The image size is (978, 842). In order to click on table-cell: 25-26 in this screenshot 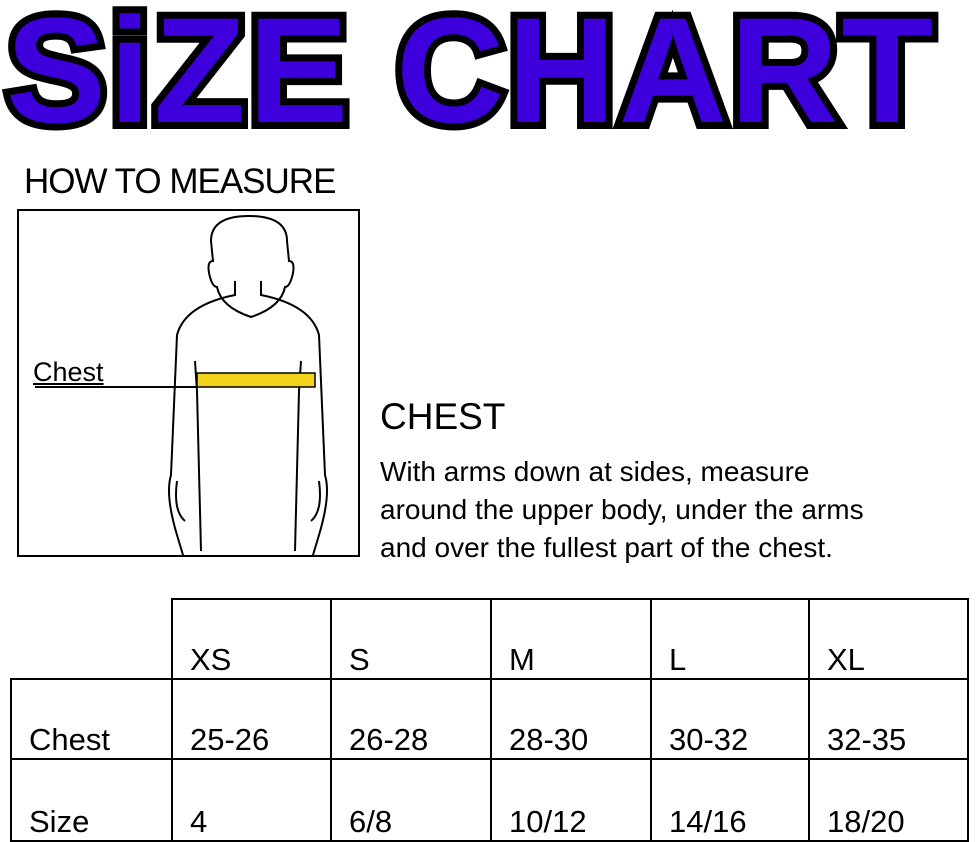, I will do `click(251, 719)`.